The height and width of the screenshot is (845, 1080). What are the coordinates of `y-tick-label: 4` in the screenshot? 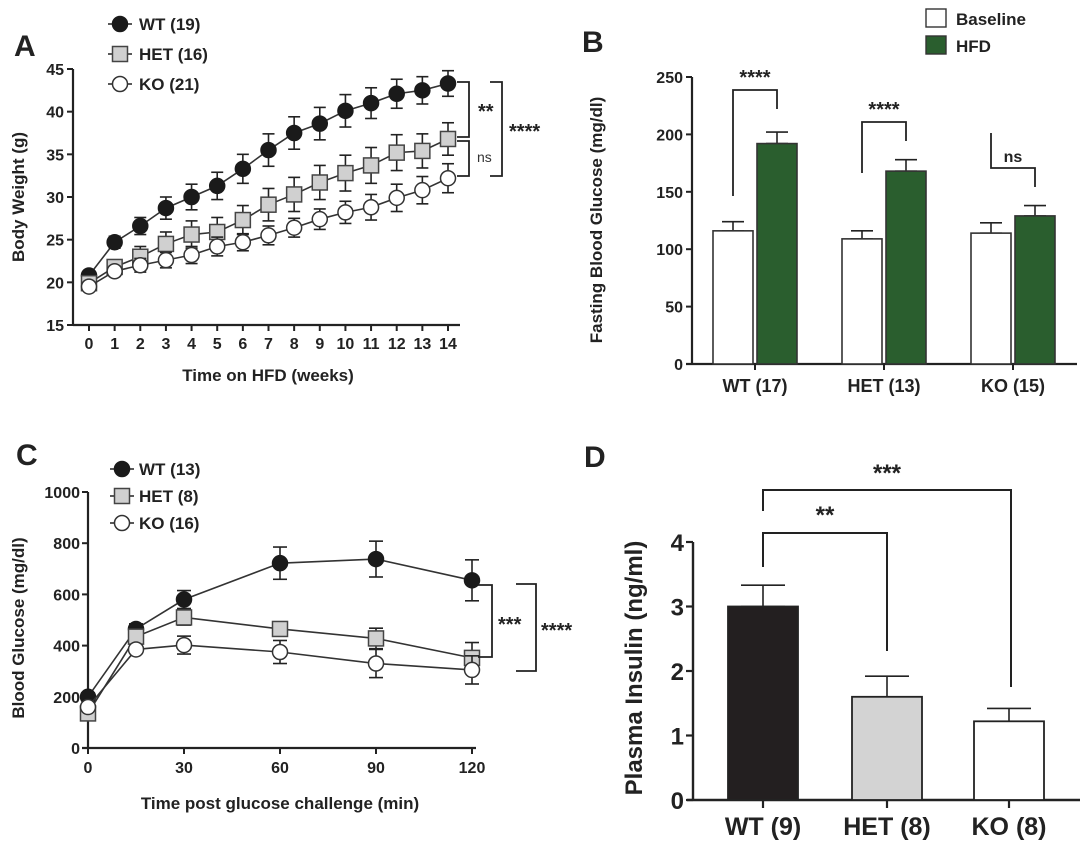 It's located at (678, 543).